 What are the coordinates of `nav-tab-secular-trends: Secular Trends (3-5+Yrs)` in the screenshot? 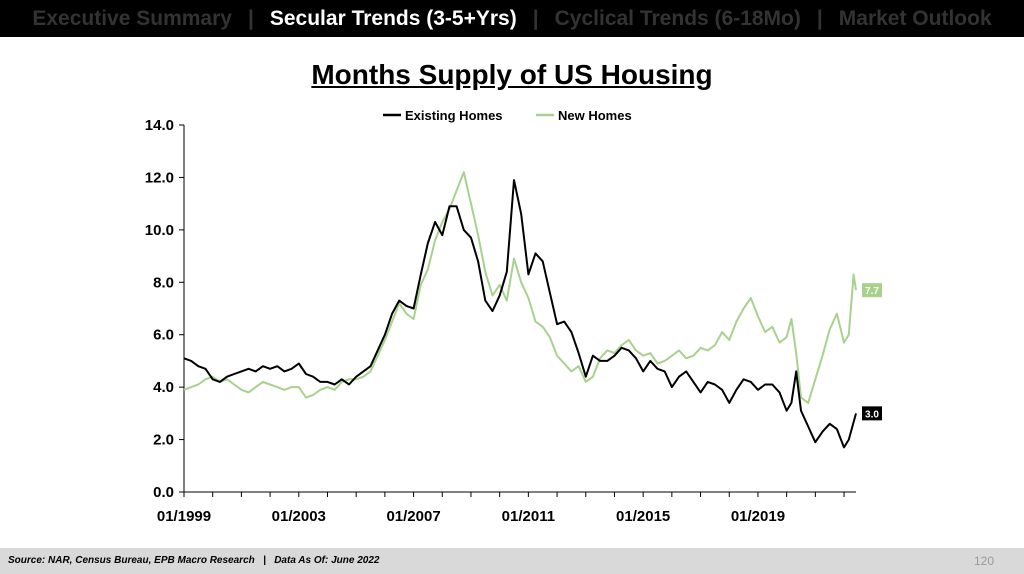 It's located at (393, 18).